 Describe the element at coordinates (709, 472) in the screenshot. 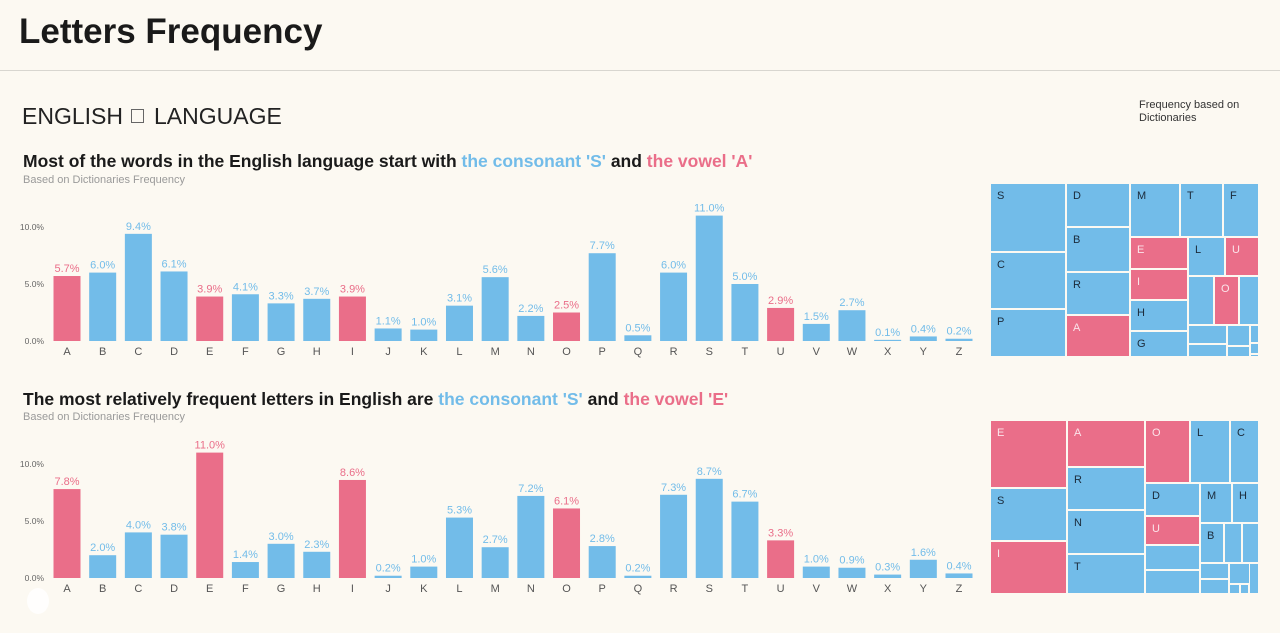

I see `data-label: 8.7%` at that location.